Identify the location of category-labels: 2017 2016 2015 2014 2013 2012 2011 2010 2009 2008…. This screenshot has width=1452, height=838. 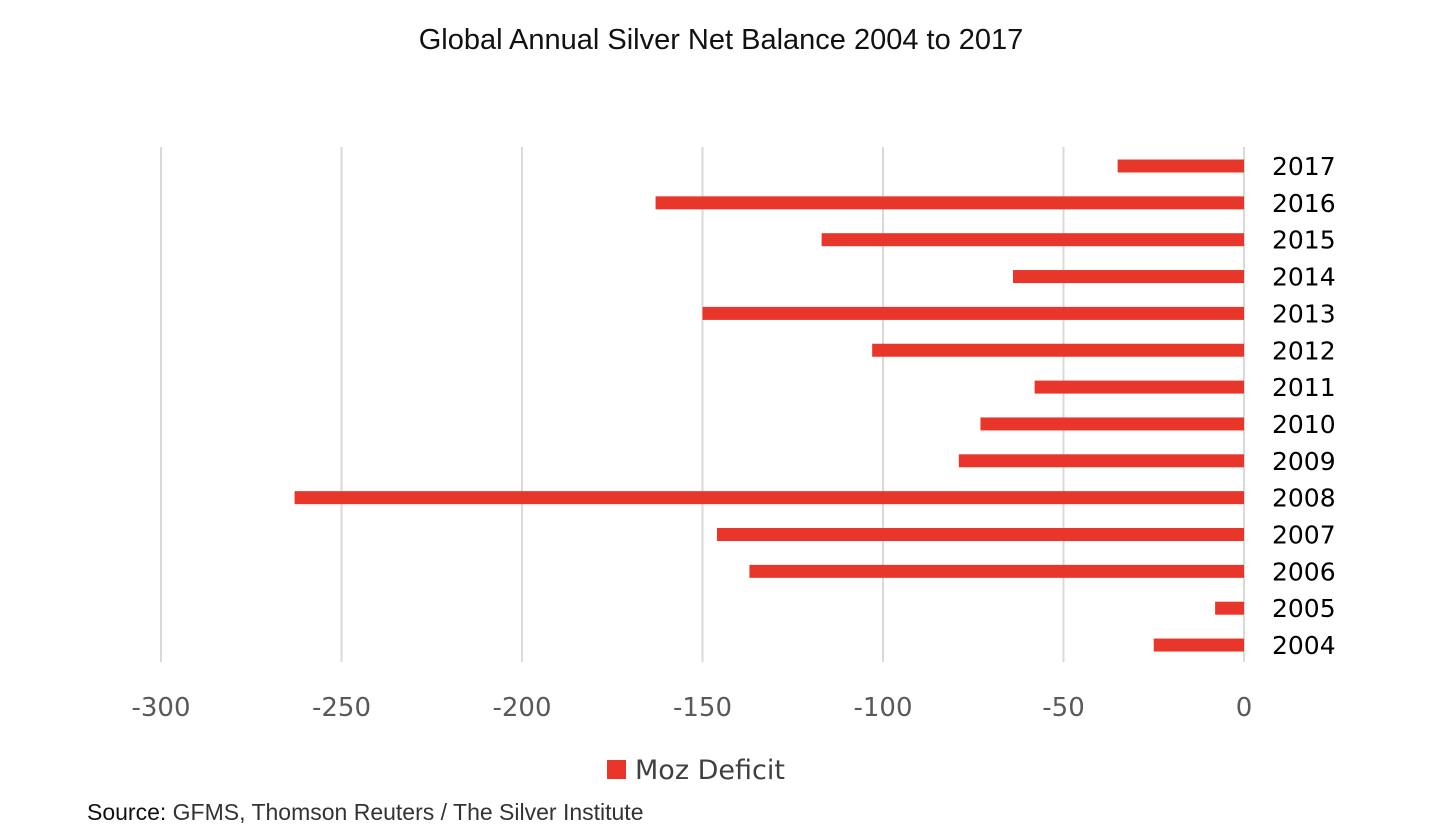
(1304, 406).